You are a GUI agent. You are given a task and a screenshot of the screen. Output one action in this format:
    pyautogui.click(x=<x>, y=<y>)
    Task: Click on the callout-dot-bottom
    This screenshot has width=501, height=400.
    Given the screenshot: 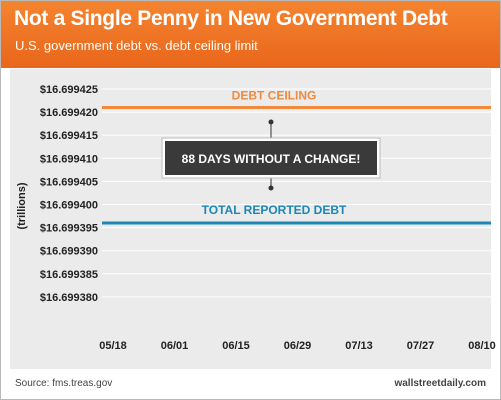 What is the action you would take?
    pyautogui.click(x=271, y=188)
    